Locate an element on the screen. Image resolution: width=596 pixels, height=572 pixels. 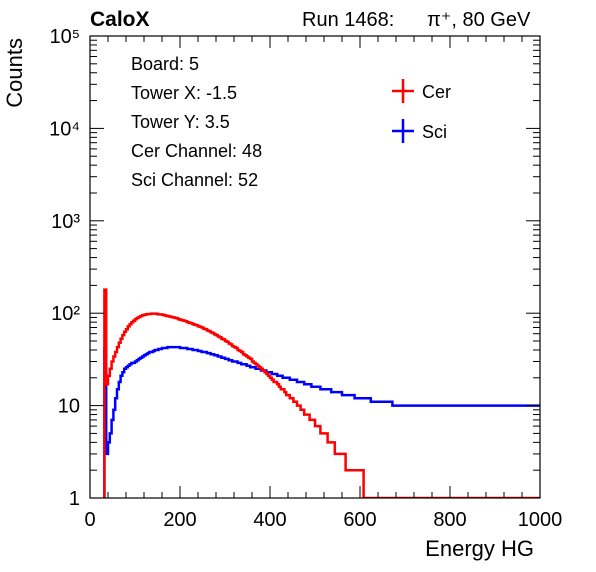
info-box-background is located at coordinates (238, 122).